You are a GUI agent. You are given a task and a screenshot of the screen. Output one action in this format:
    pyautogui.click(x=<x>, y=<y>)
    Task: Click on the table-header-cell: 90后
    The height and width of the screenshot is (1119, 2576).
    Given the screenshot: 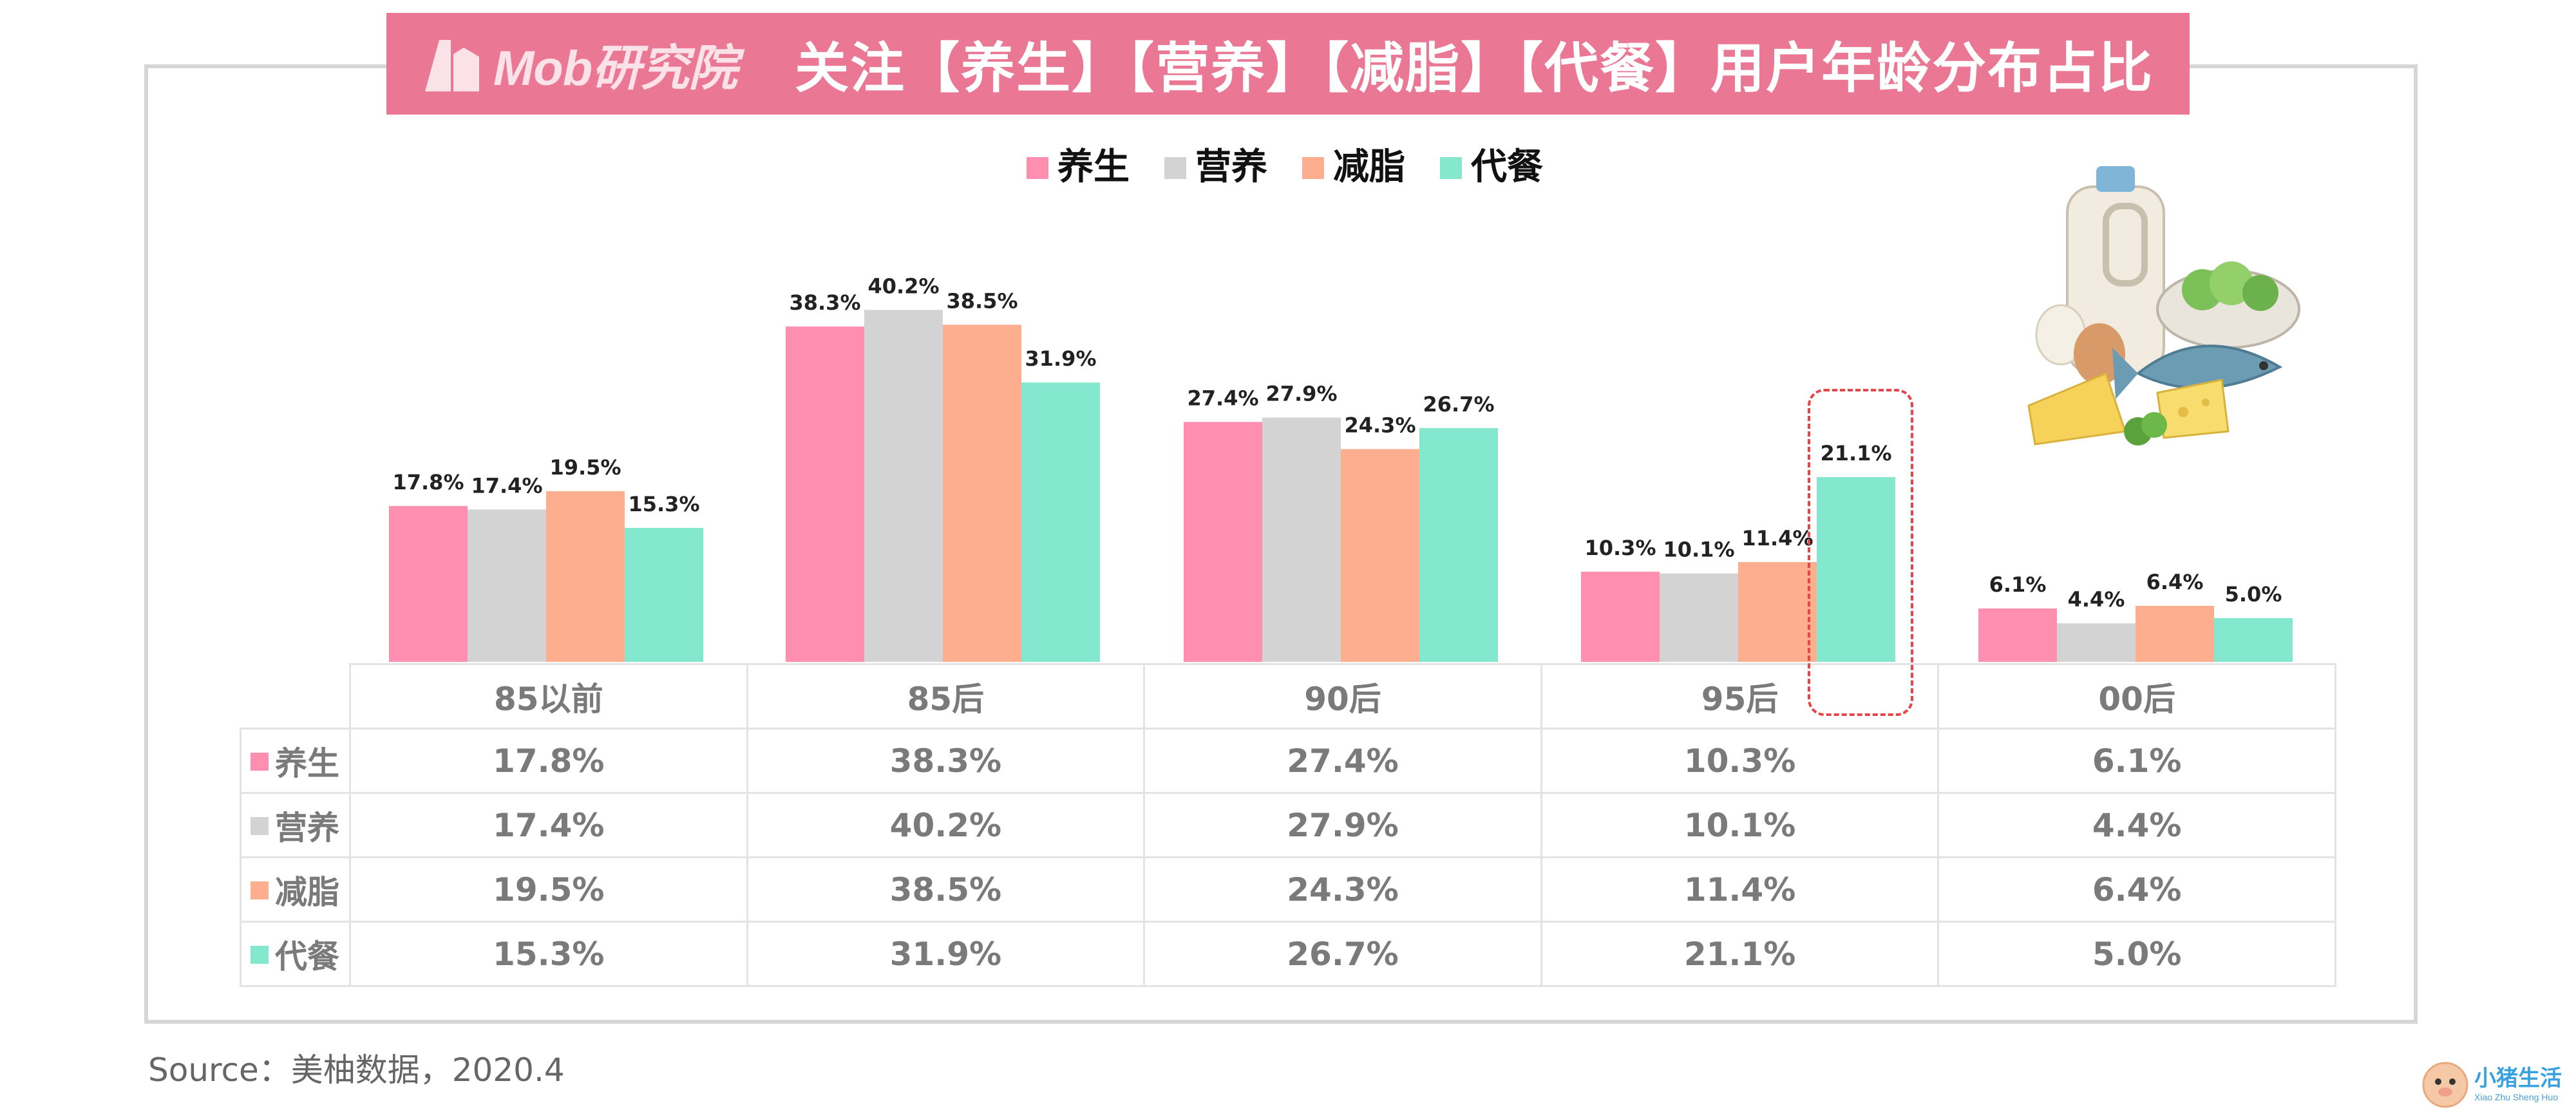 What is the action you would take?
    pyautogui.click(x=1343, y=696)
    